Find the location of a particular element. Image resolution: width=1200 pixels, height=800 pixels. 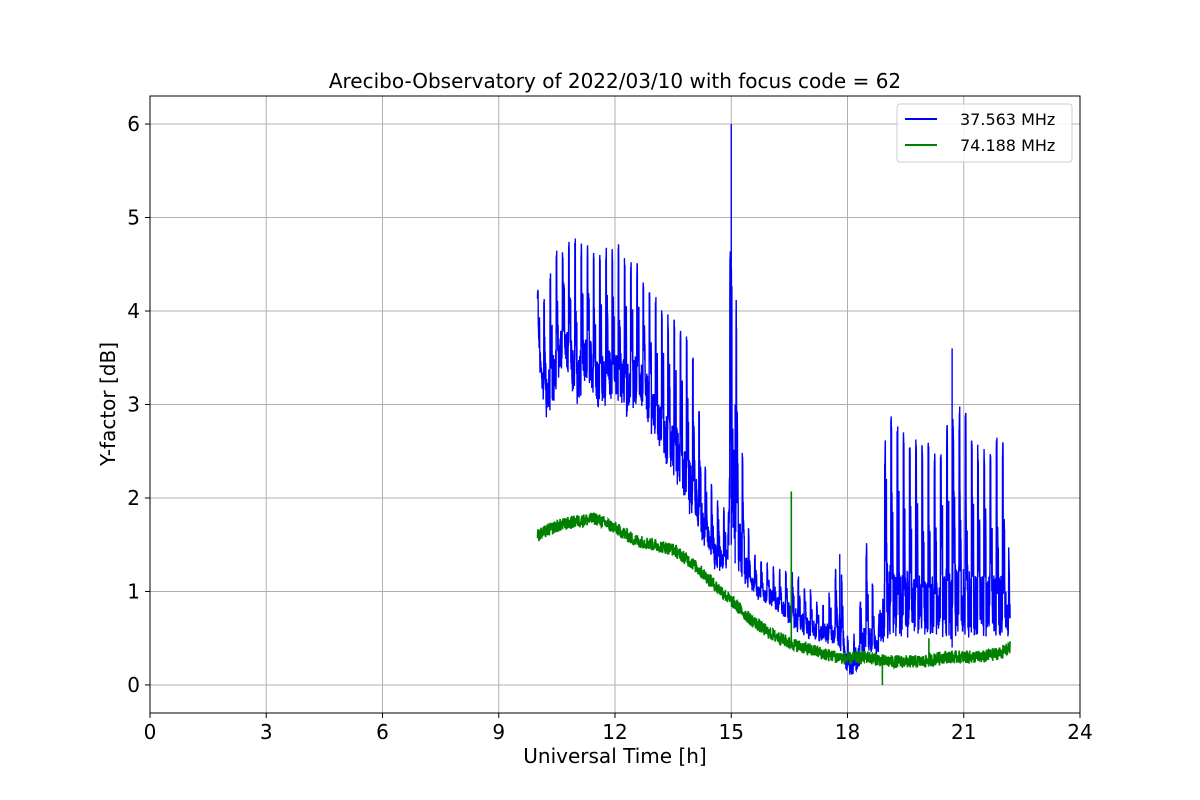

series-line-74-188-mhz is located at coordinates (773, 588).